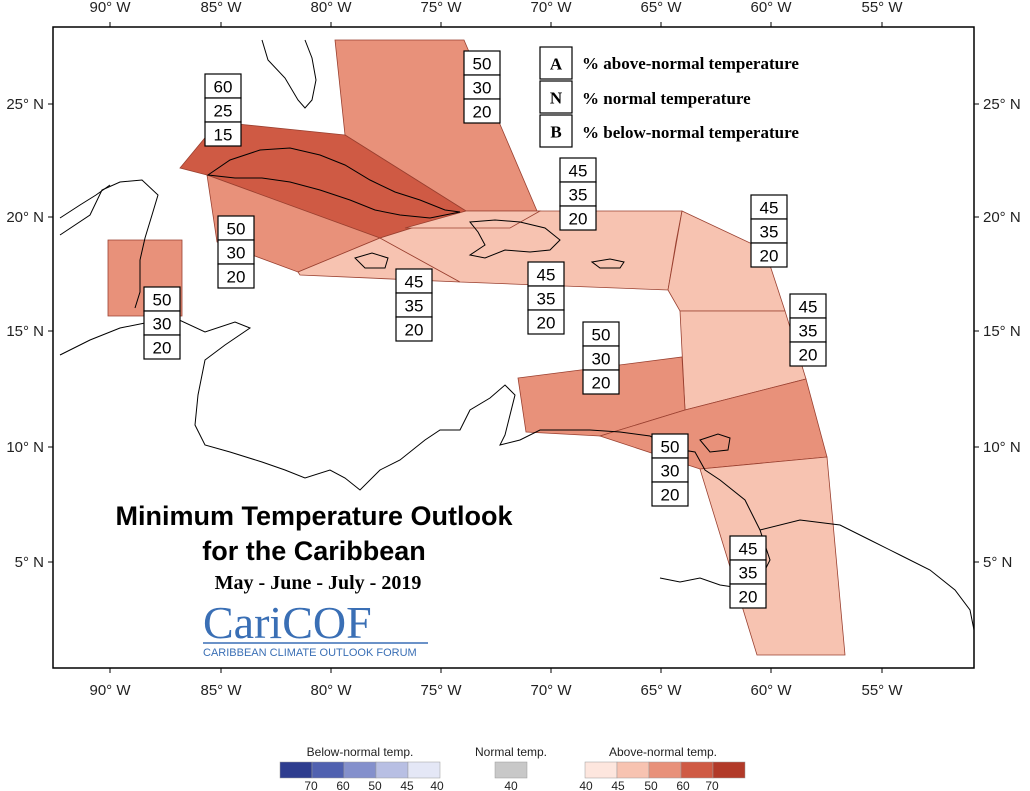 The height and width of the screenshot is (791, 1030). I want to click on gulf-coast, so click(85, 201).